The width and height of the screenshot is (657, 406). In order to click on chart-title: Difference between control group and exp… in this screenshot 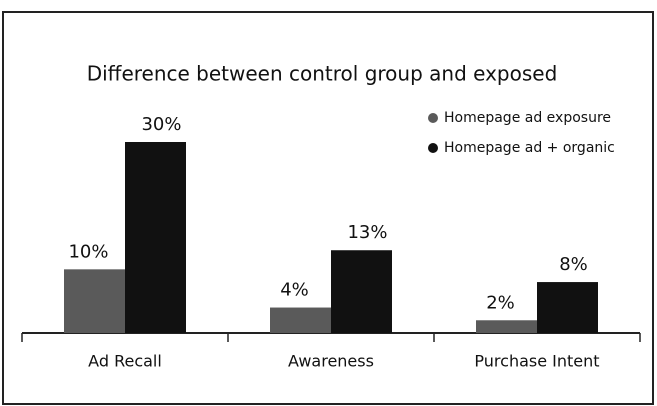, I will do `click(322, 74)`.